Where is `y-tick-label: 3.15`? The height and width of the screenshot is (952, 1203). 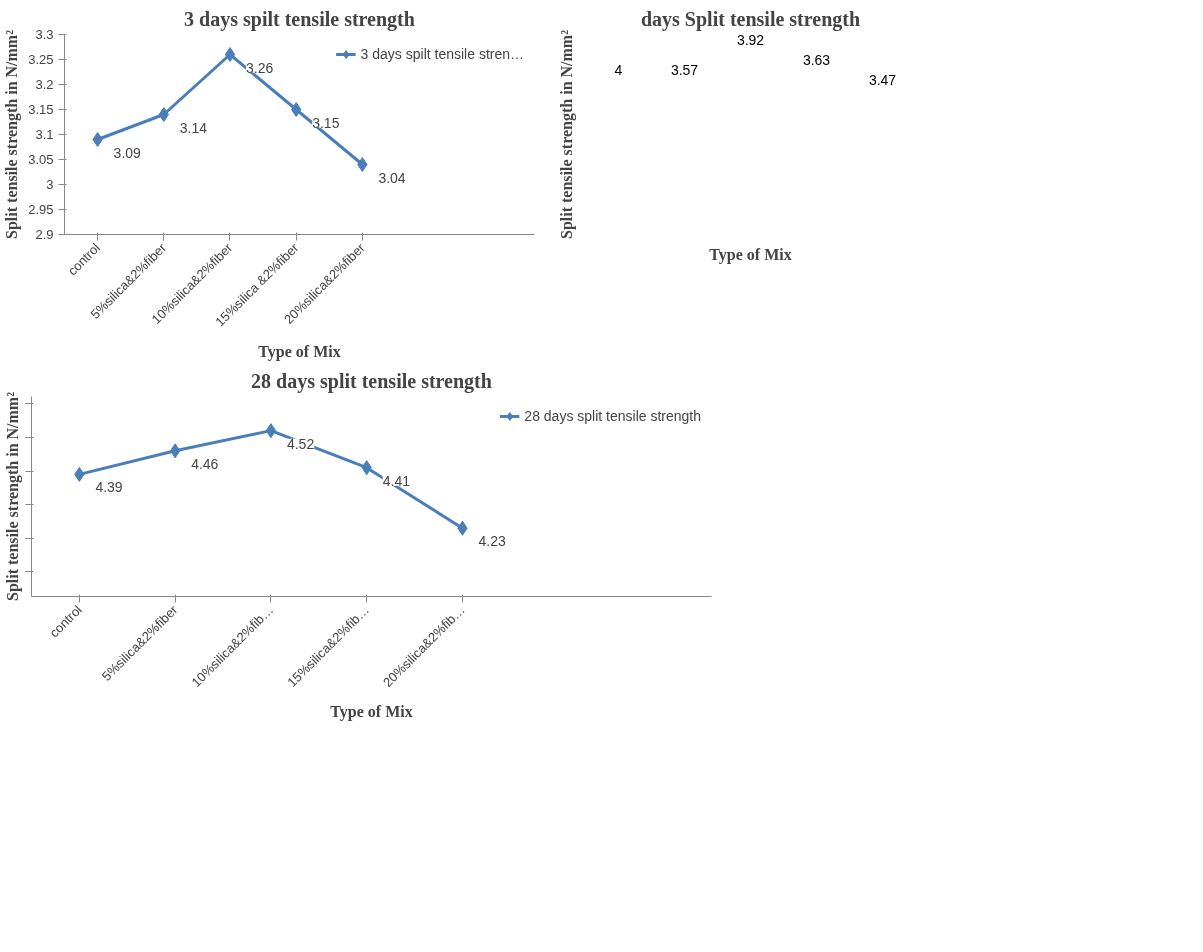
y-tick-label: 3.15 is located at coordinates (41, 109).